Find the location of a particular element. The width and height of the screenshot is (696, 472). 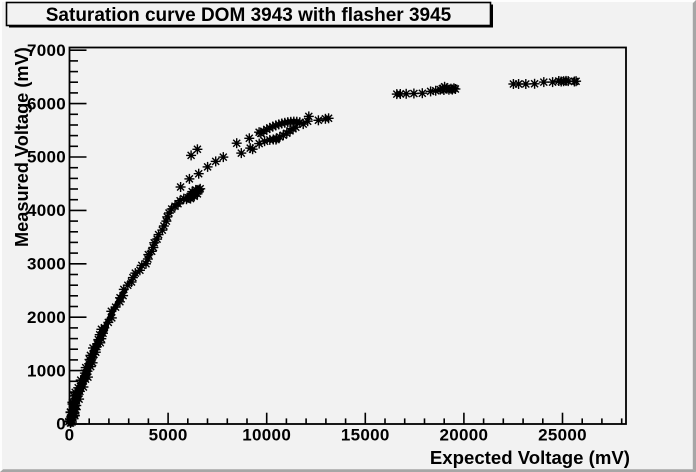

svg-text: 15000 is located at coordinates (365, 435).